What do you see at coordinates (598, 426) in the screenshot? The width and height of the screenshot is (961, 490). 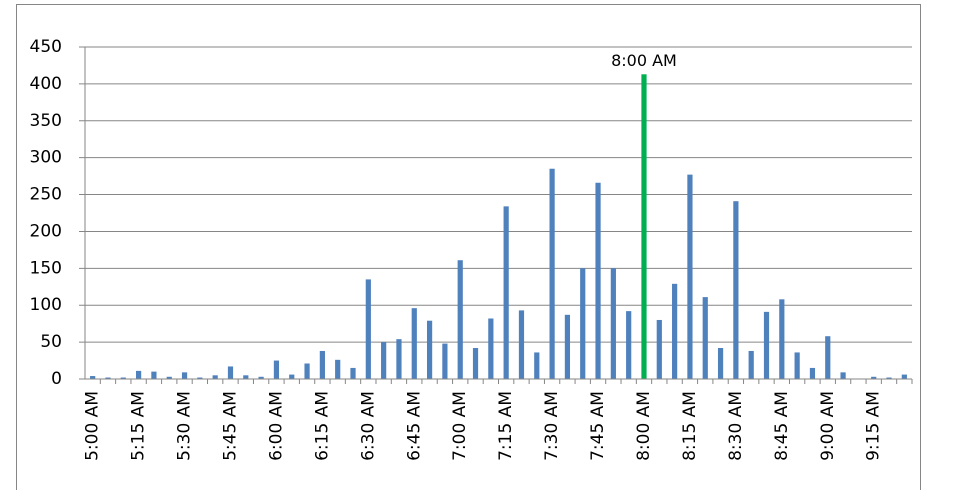 I see `x-tick-label: 7:45 AM` at bounding box center [598, 426].